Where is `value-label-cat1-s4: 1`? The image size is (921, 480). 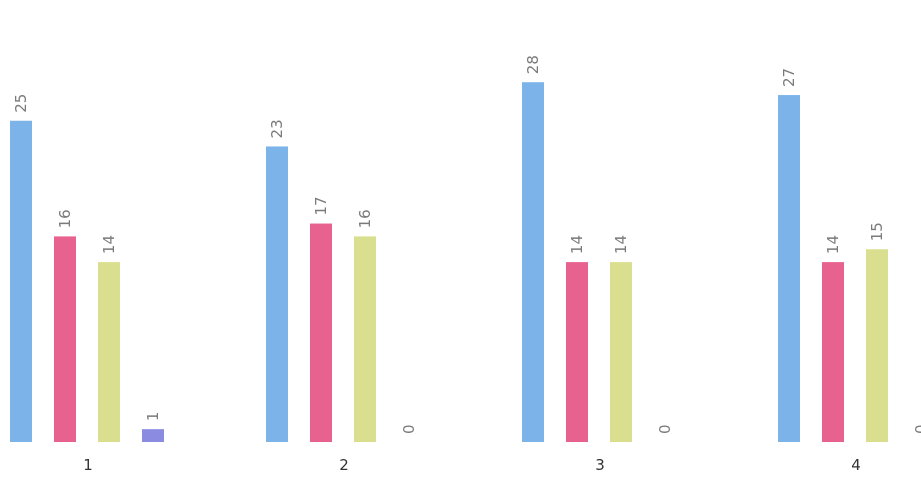
value-label-cat1-s4: 1 is located at coordinates (153, 417).